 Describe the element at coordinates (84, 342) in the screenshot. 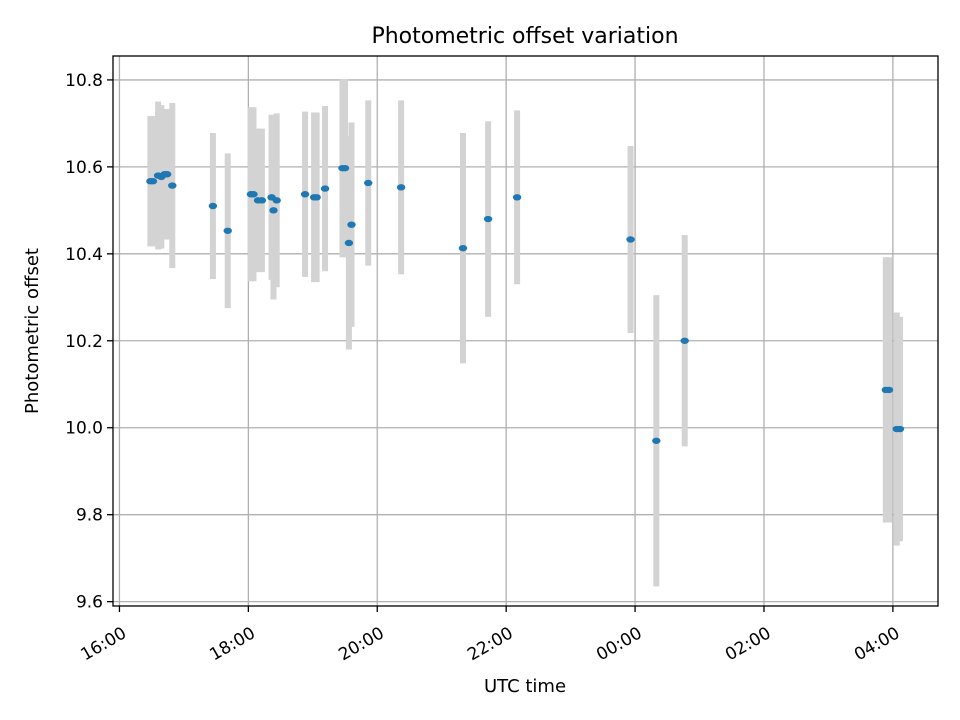

I see `y-tick-label: 10.2` at that location.